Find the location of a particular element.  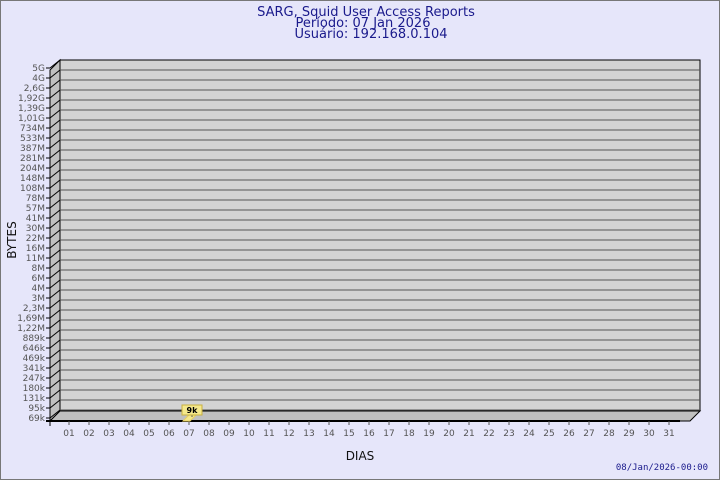

y-tick-label: 30M is located at coordinates (35, 229).